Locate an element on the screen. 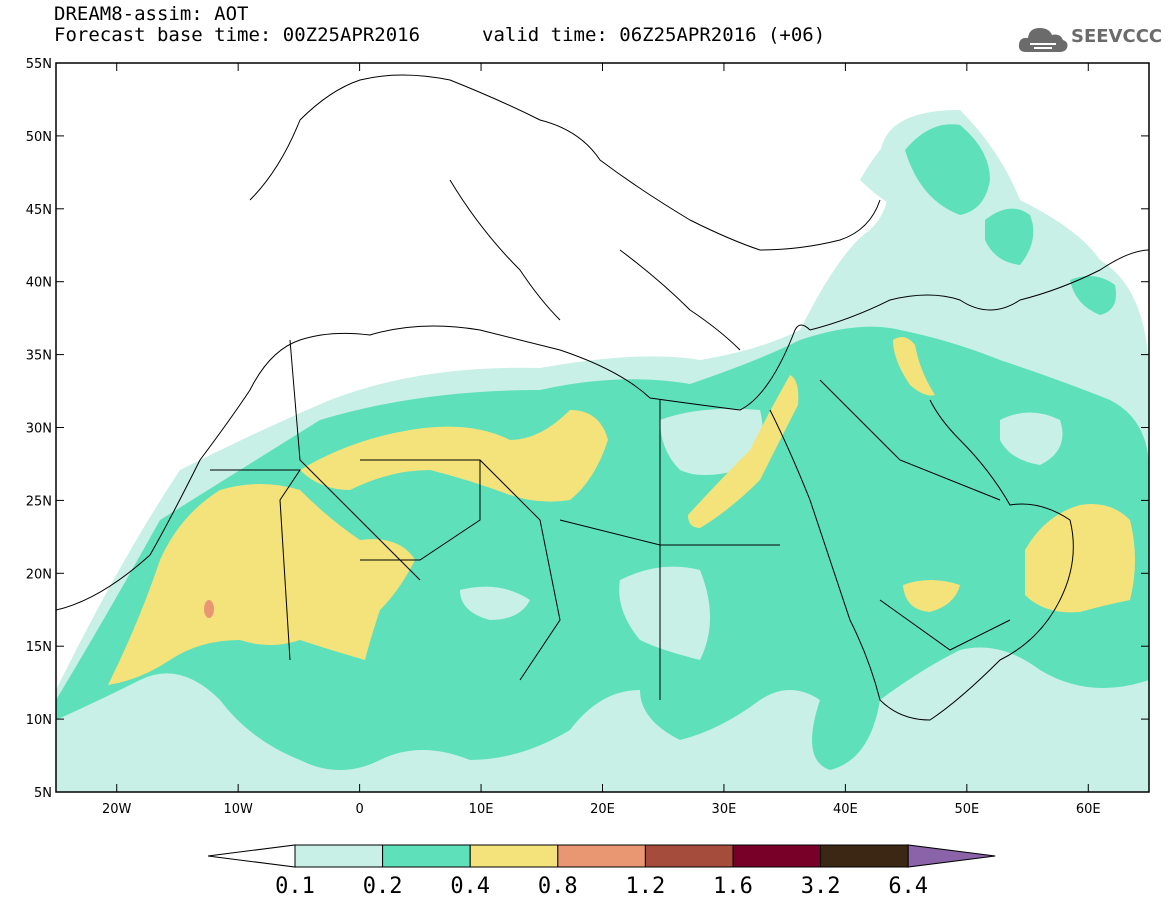  x-tick-label: 50E is located at coordinates (966, 809).